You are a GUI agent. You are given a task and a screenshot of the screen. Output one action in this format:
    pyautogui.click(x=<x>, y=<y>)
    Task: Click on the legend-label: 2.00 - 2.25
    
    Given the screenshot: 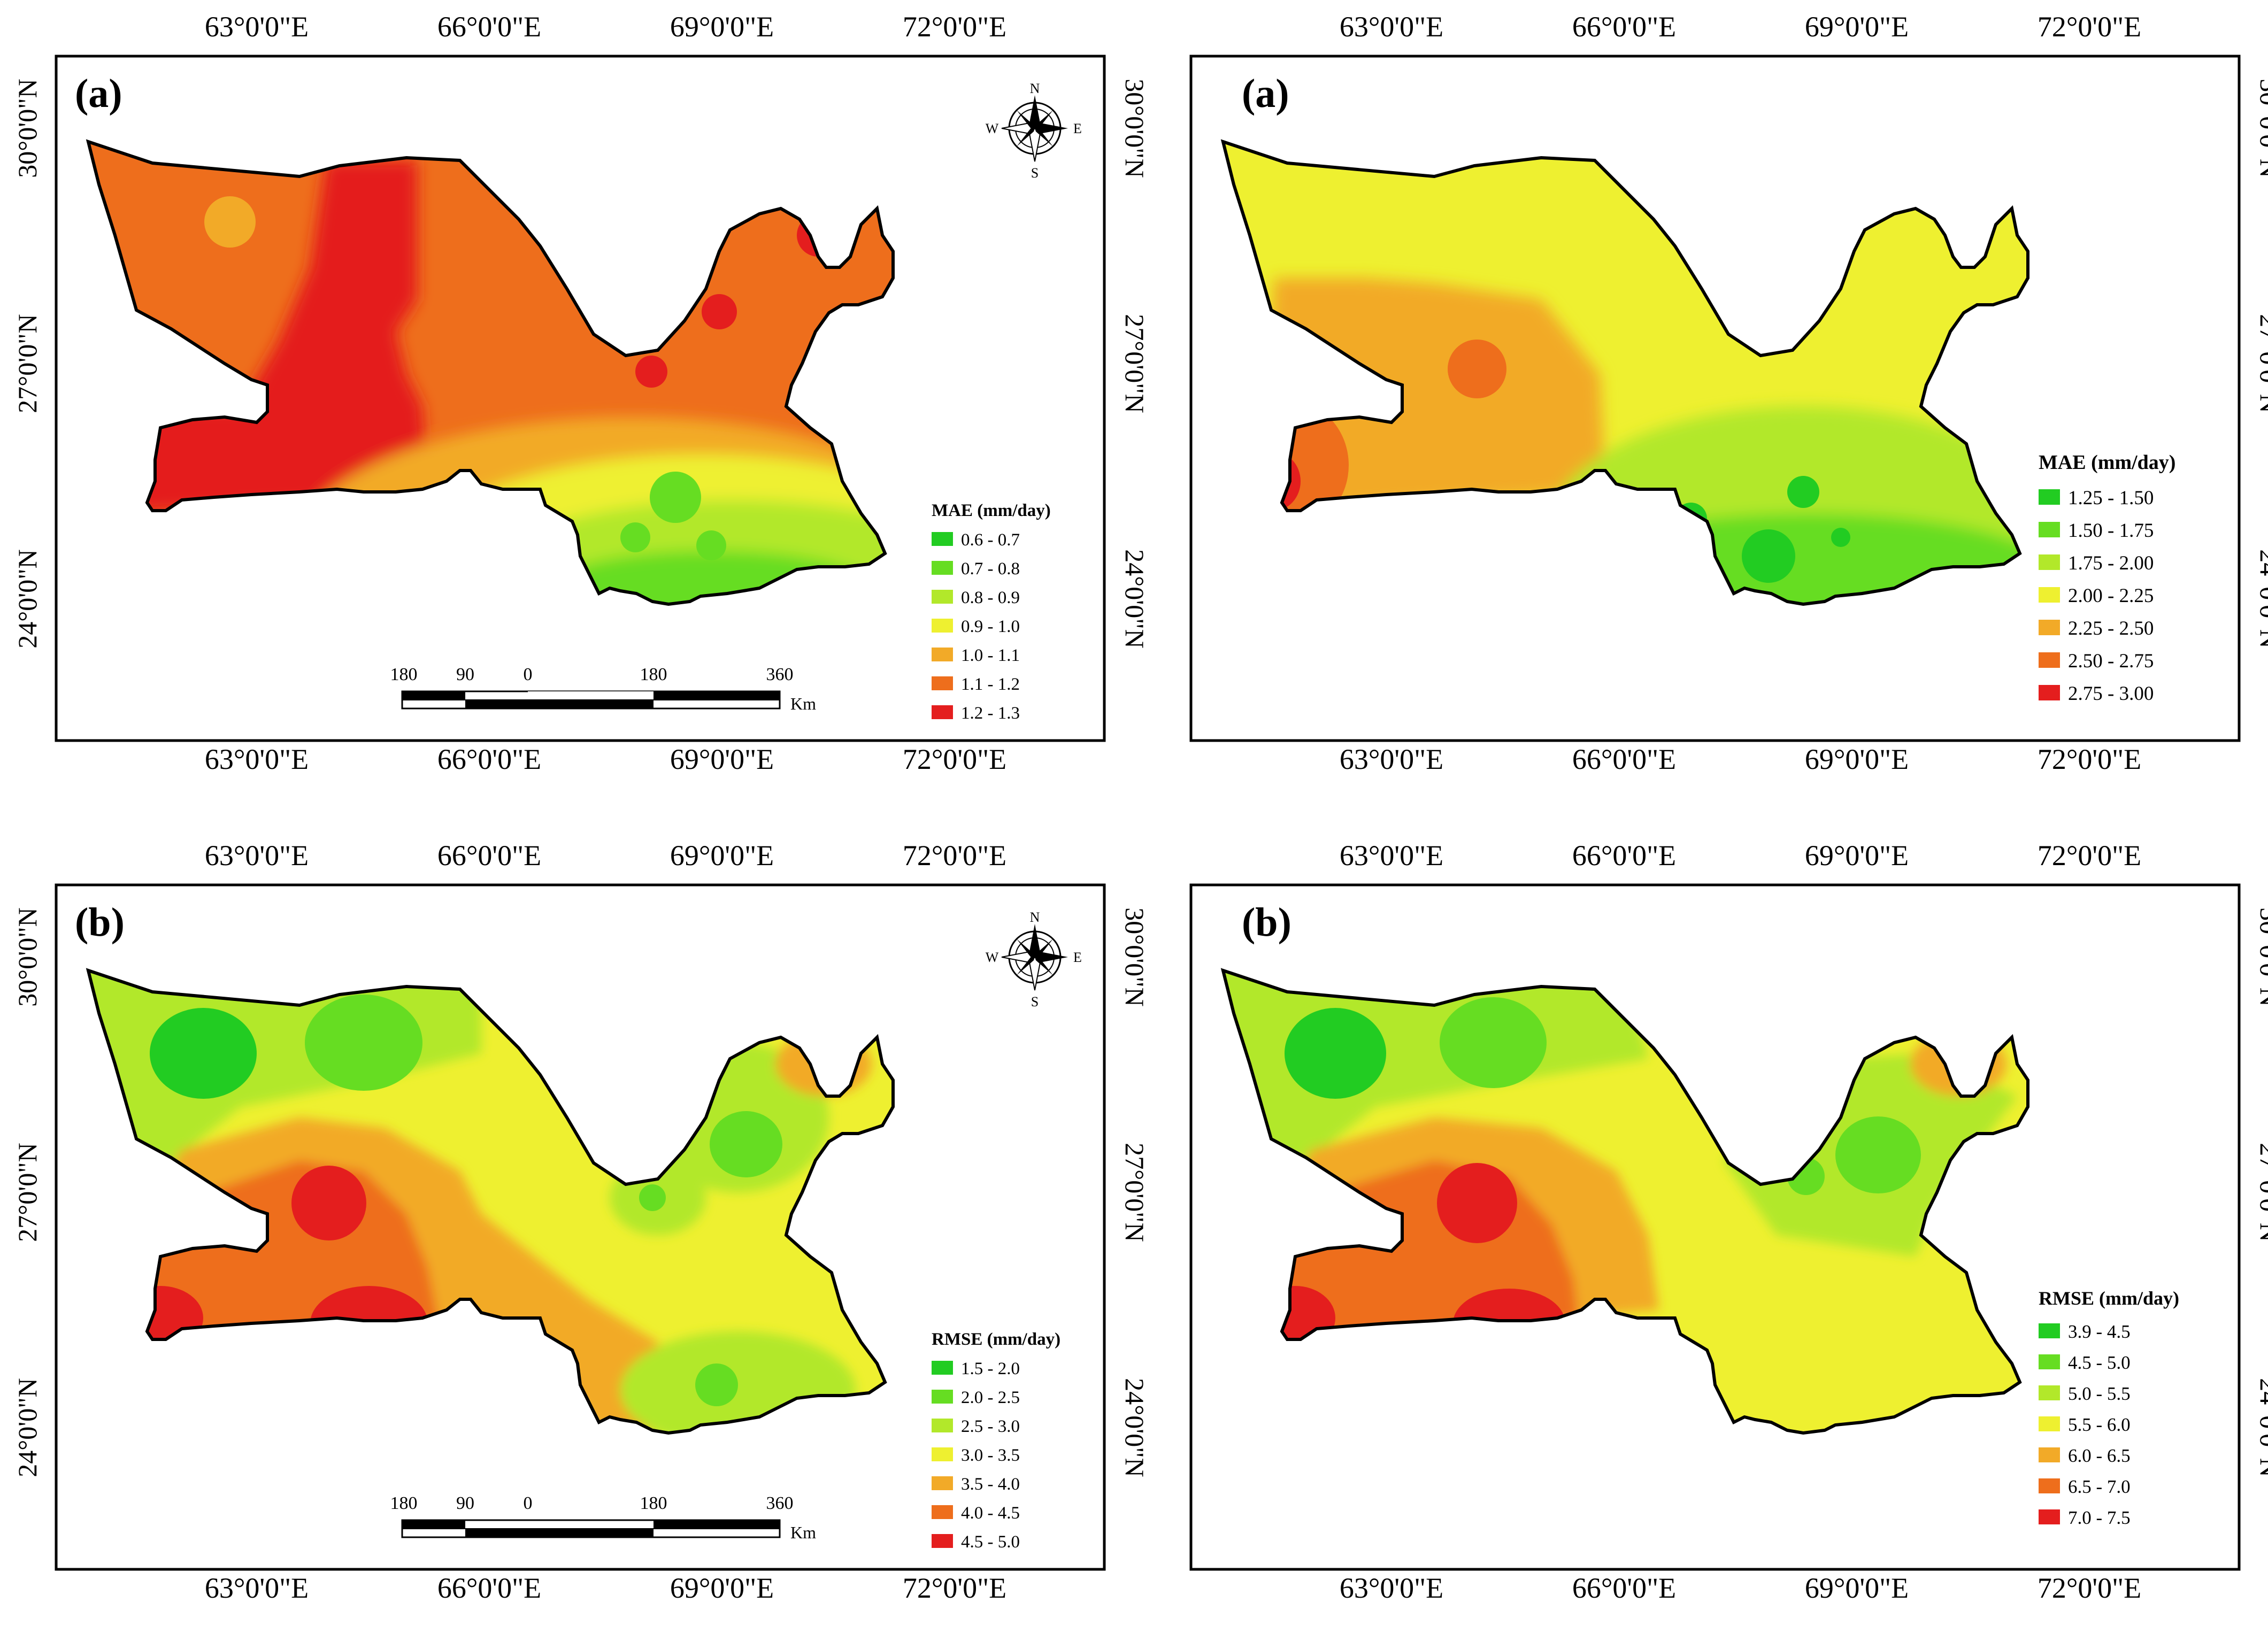 What is the action you would take?
    pyautogui.click(x=2111, y=596)
    